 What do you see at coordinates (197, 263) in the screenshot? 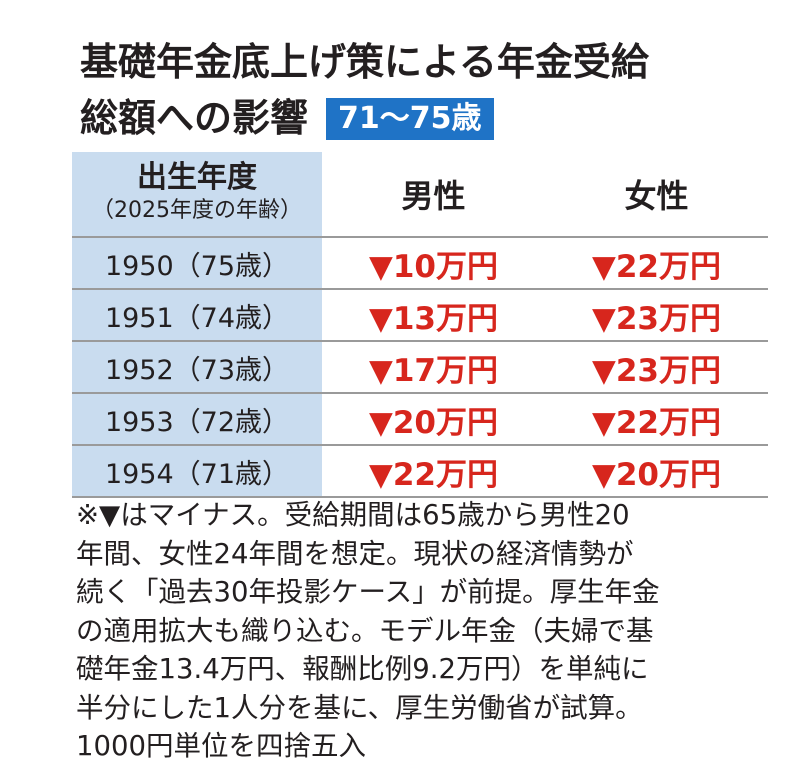
I see `birth-year-cell: 1950（75歳）` at bounding box center [197, 263].